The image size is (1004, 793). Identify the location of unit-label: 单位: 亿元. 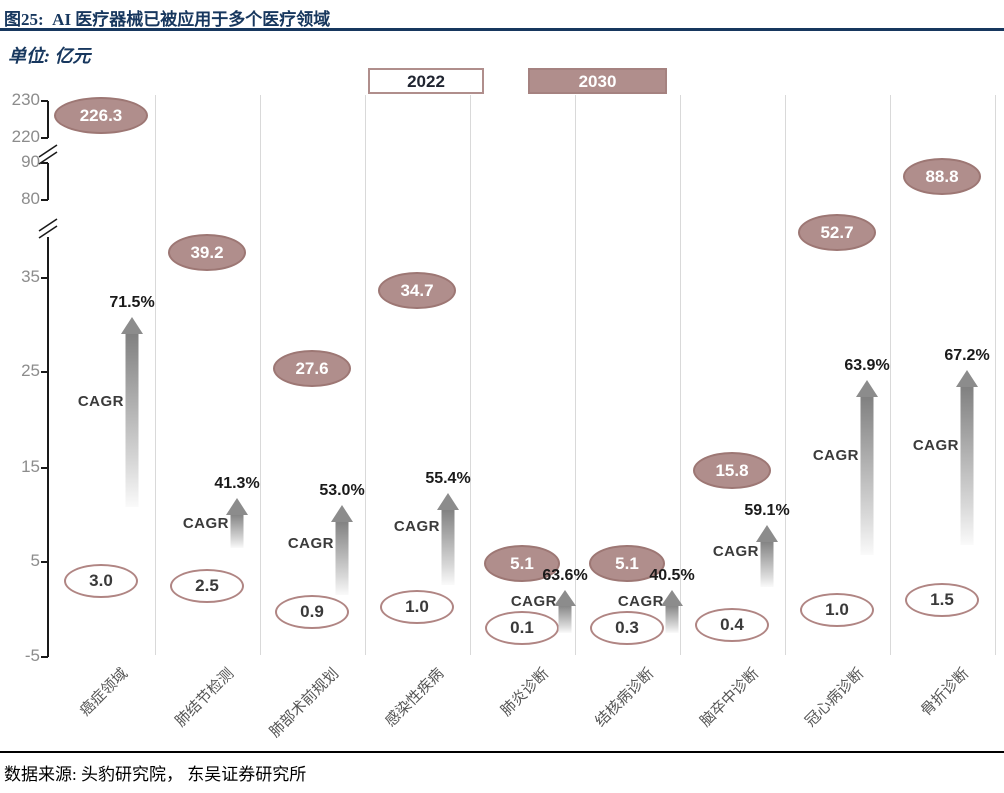
(49, 56).